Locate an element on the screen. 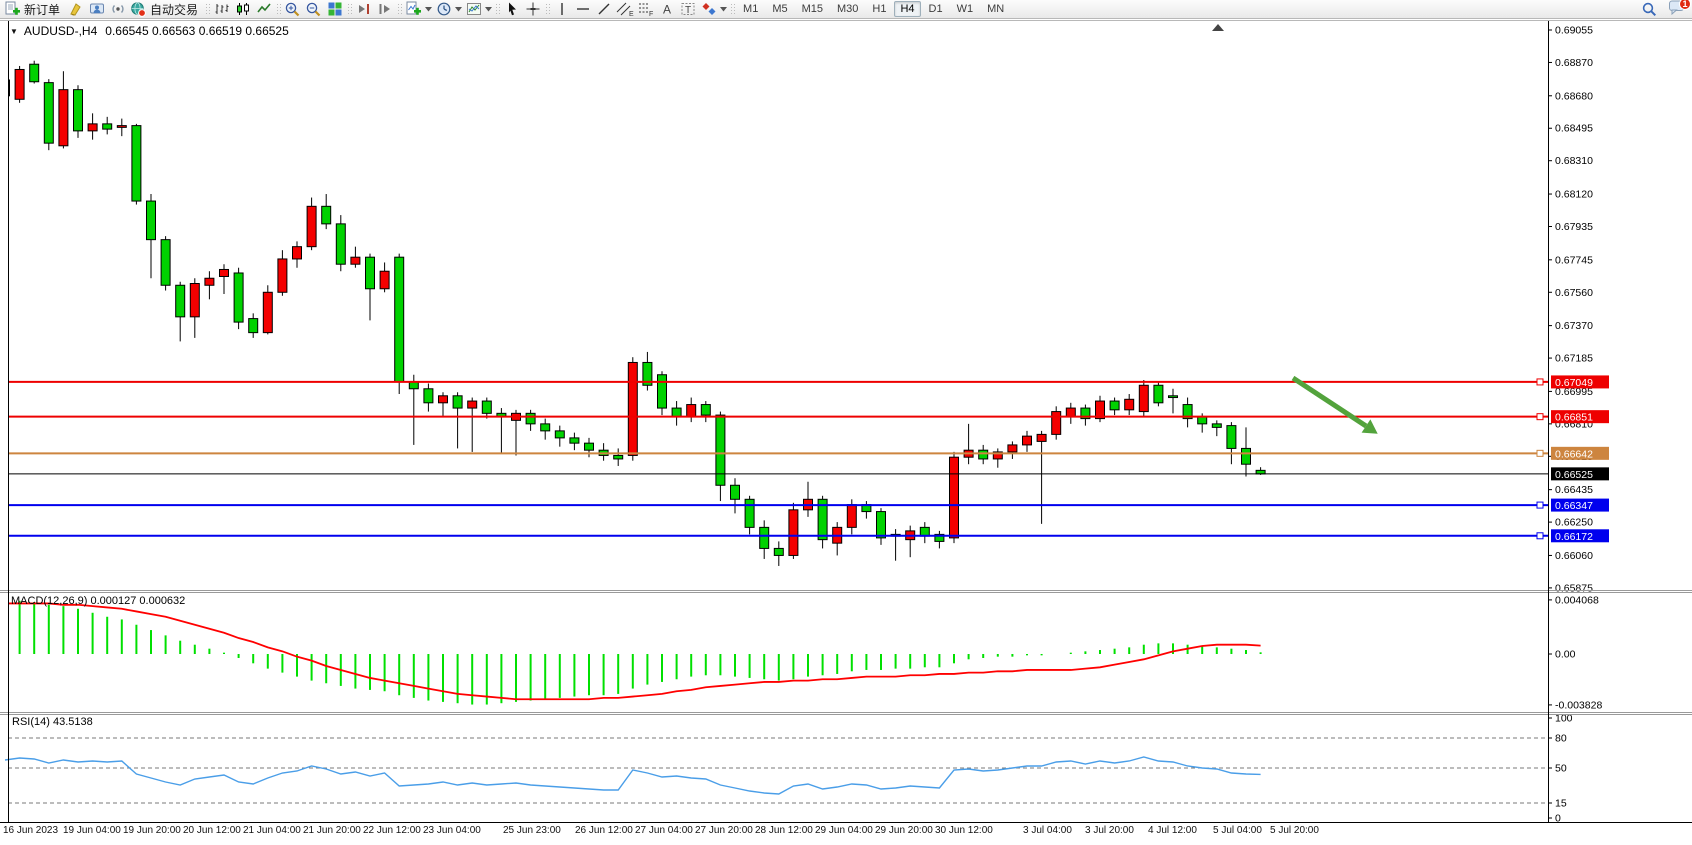 The image size is (1692, 845). macd-axis-tick: 0.004068 is located at coordinates (1577, 600).